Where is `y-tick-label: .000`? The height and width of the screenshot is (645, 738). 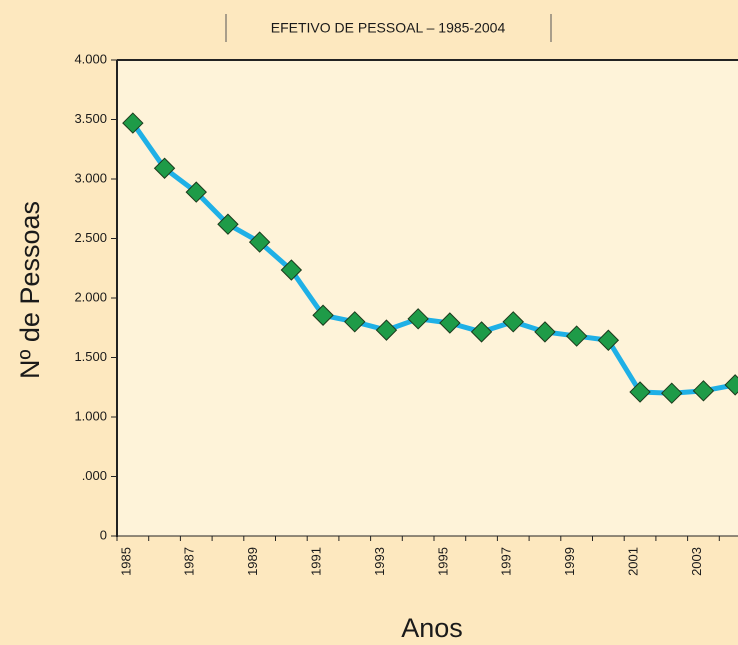 y-tick-label: .000 is located at coordinates (94, 475).